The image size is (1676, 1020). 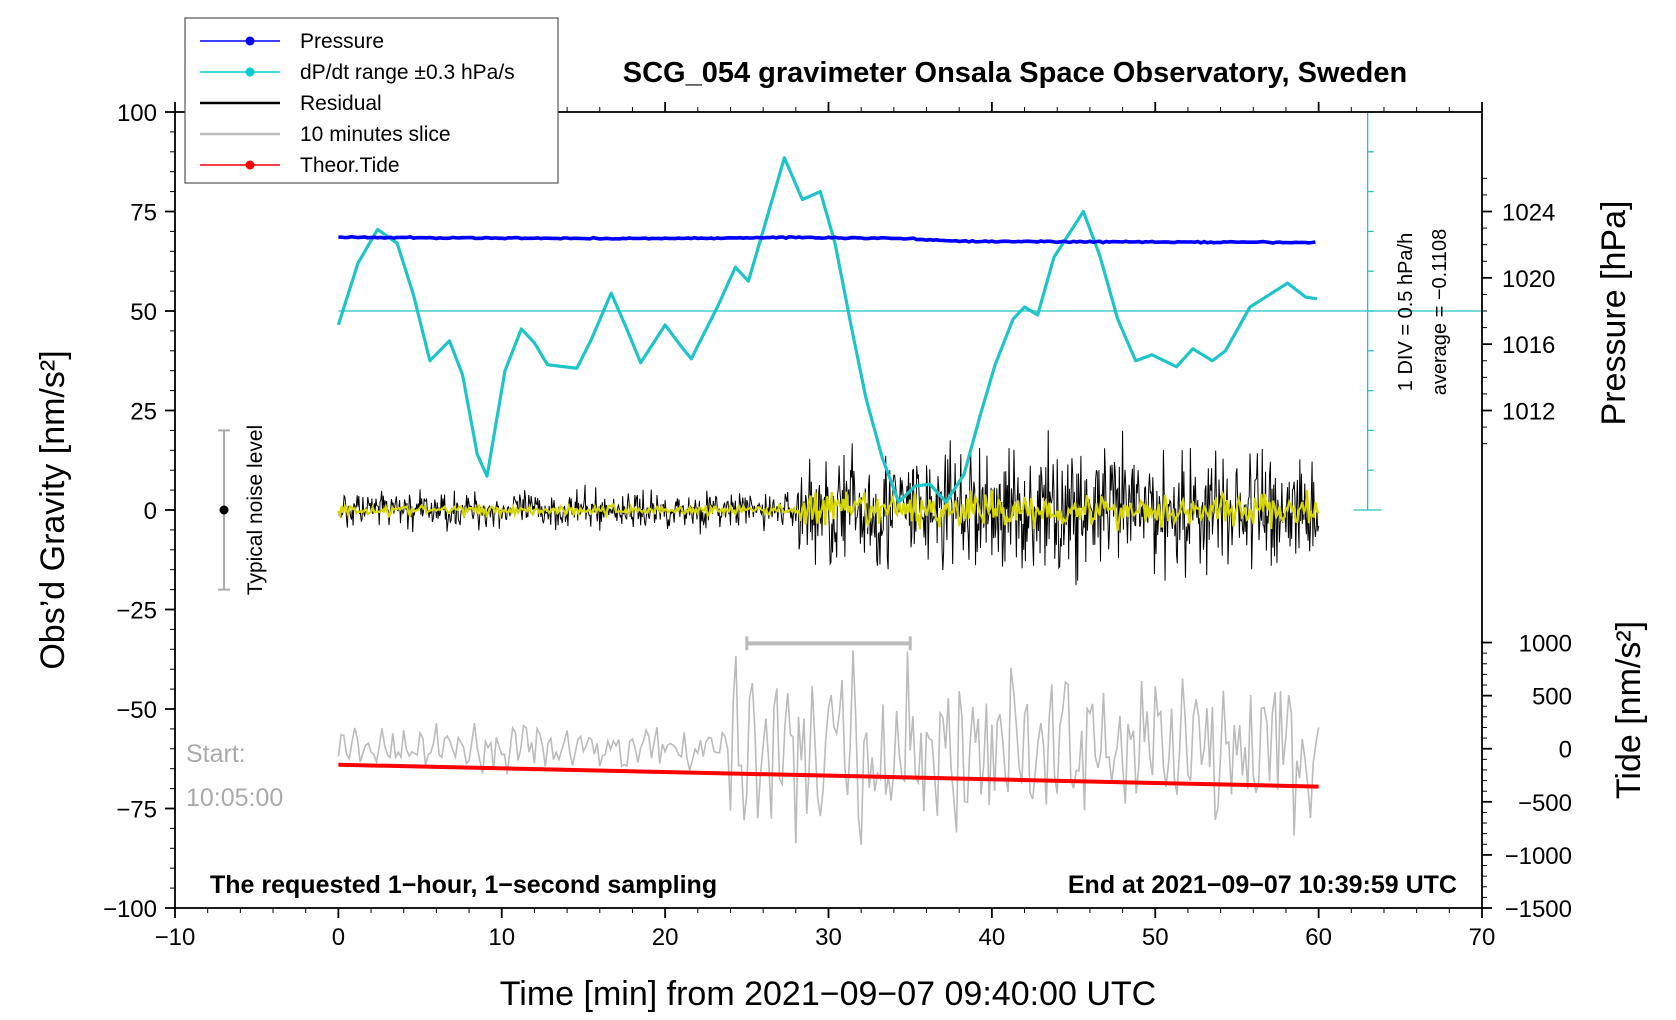 What do you see at coordinates (1406, 312) in the screenshot?
I see `dpdt-div-label: 1 DIV = 0.5 hPa/h` at bounding box center [1406, 312].